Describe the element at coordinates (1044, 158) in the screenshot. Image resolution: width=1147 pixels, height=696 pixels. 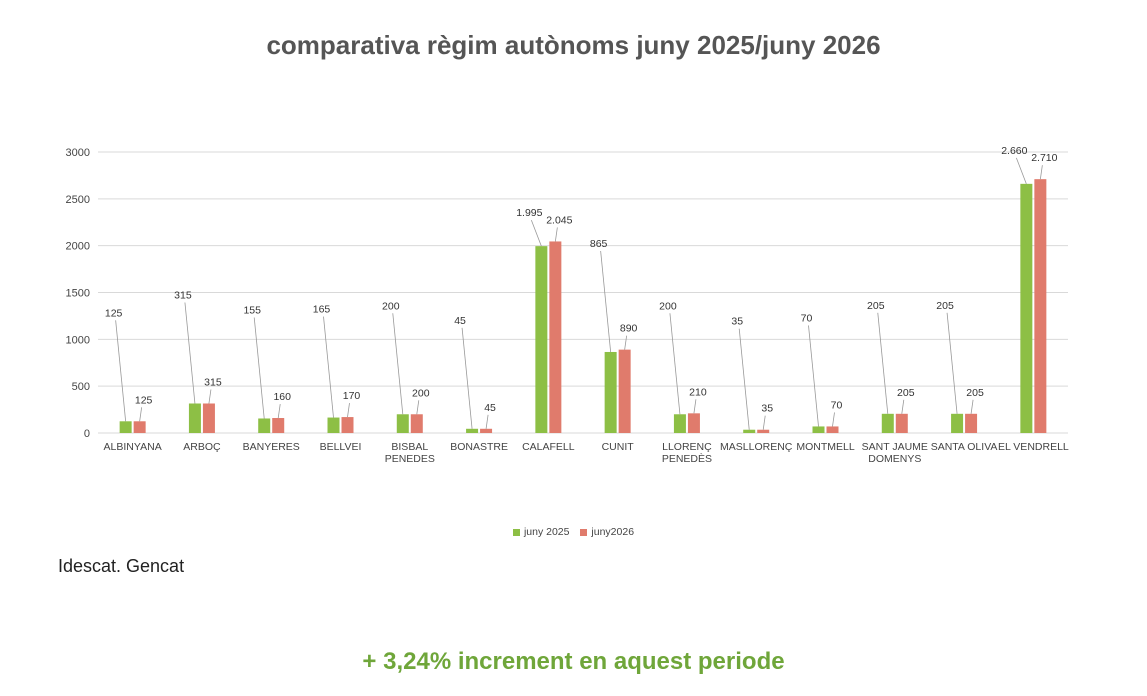
I see `data-label-juny-2026: 2.710` at that location.